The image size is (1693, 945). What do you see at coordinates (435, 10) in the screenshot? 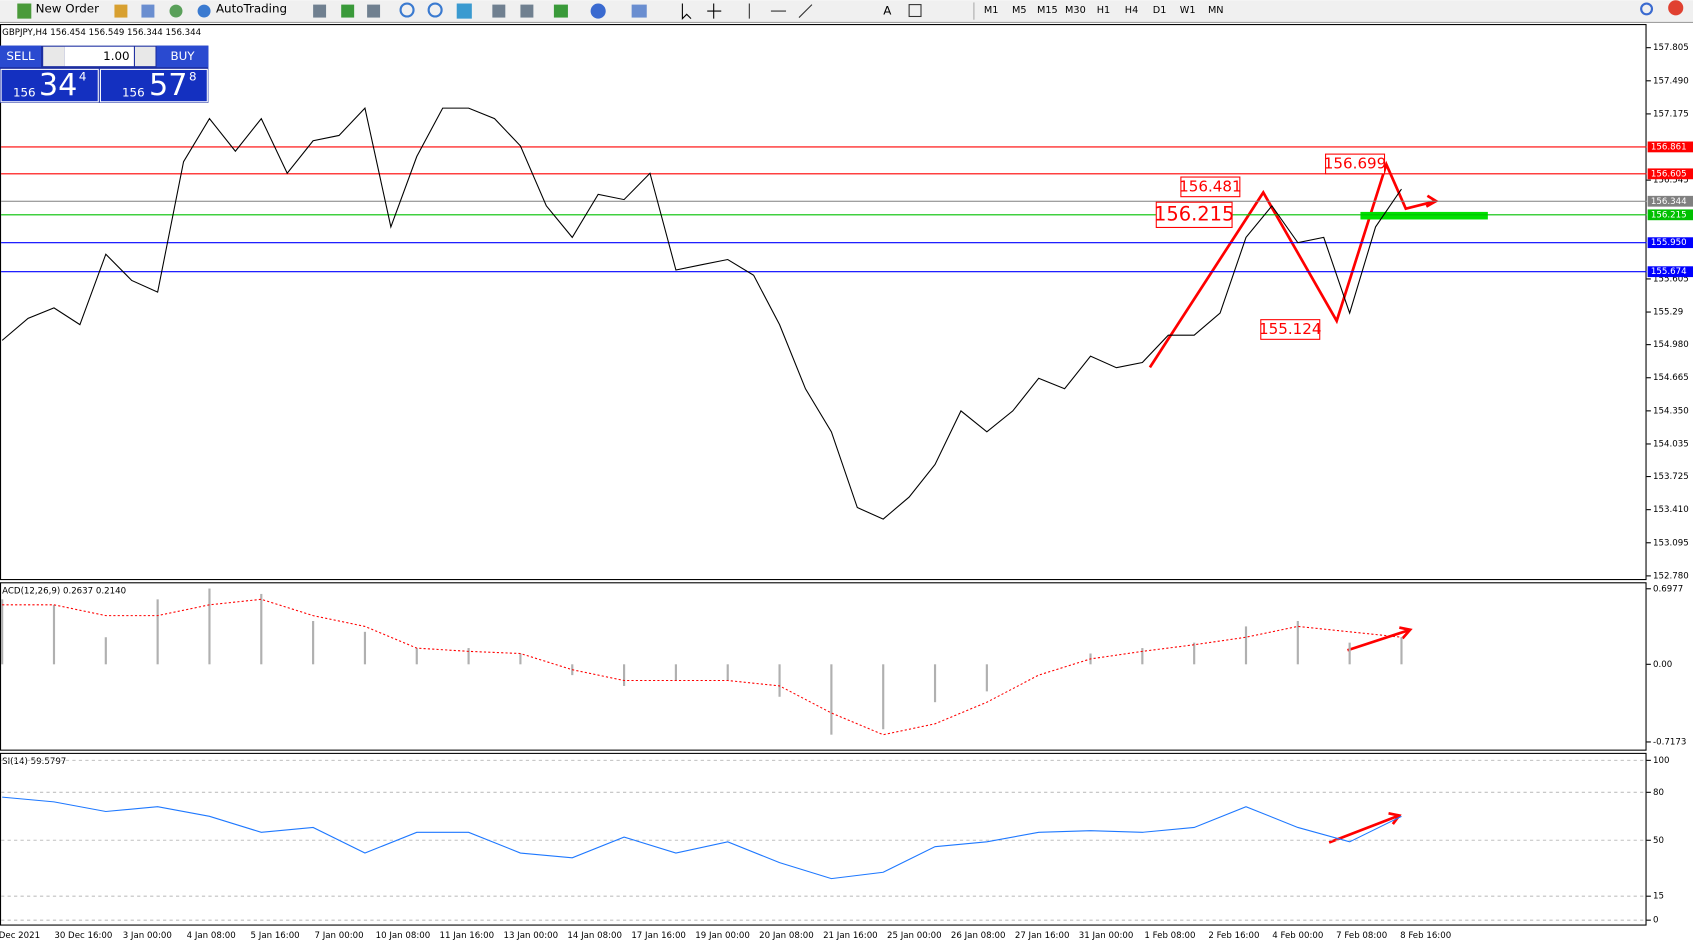
I see `zoom-out` at bounding box center [435, 10].